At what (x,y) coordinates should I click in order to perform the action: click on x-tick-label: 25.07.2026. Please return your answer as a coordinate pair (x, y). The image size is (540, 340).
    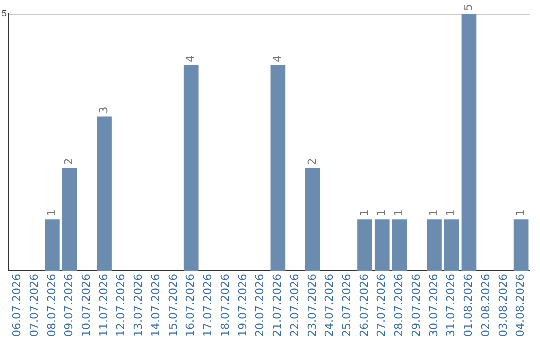
    Looking at the image, I should click on (347, 306).